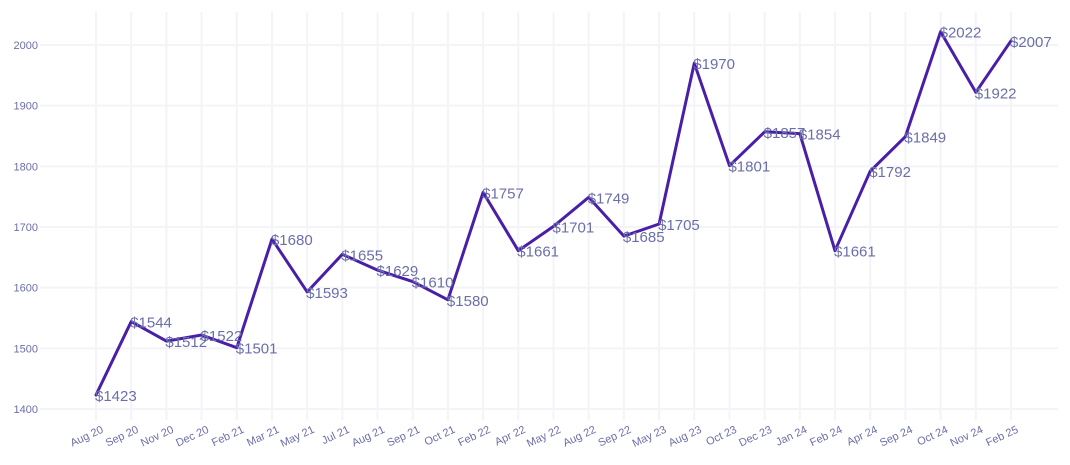  What do you see at coordinates (26, 107) in the screenshot?
I see `y-tick-label: 1900` at bounding box center [26, 107].